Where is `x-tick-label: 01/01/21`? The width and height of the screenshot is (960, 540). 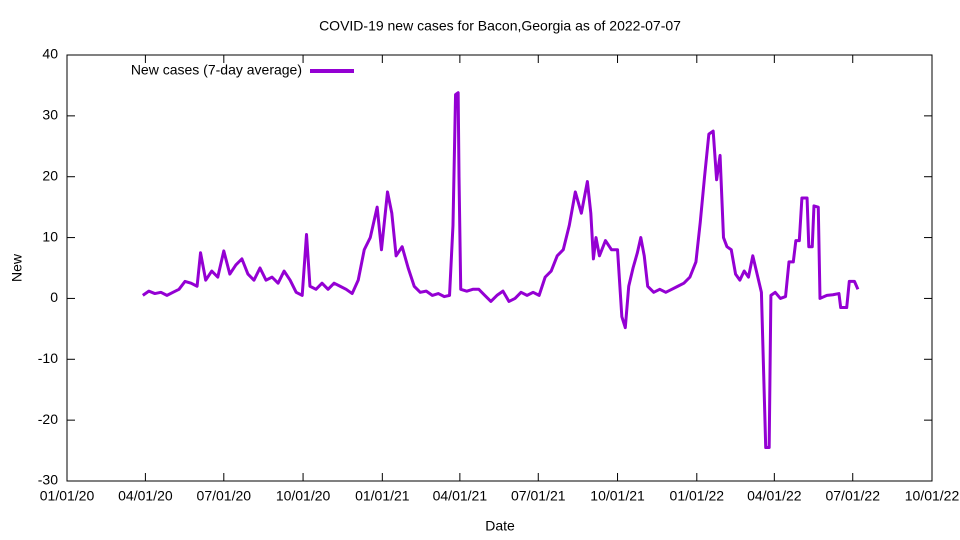 x-tick-label: 01/01/21 is located at coordinates (382, 496).